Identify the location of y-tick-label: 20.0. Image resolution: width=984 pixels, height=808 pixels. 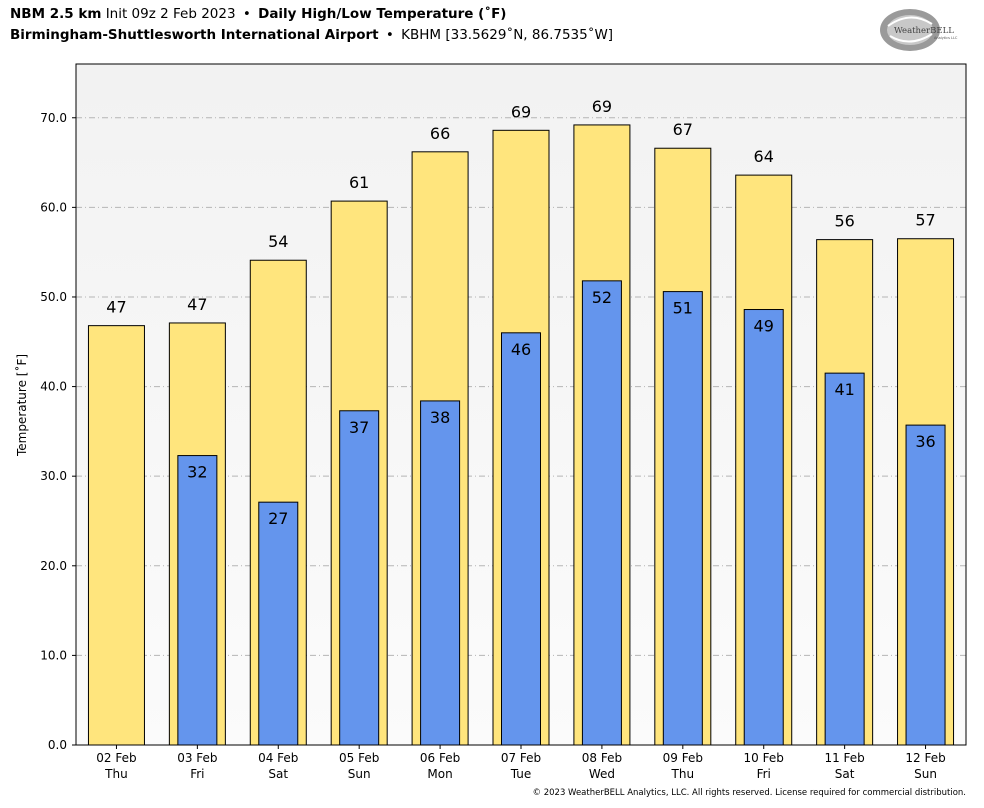
(53, 566).